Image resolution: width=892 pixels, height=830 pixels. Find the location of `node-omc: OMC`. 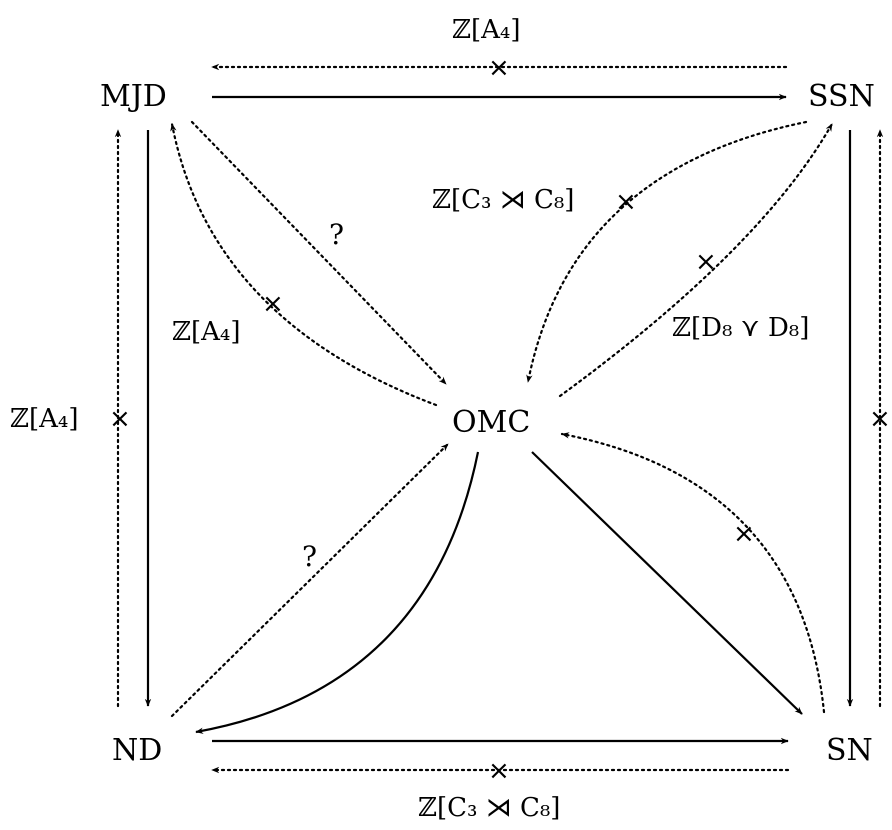

node-omc: OMC is located at coordinates (491, 422).